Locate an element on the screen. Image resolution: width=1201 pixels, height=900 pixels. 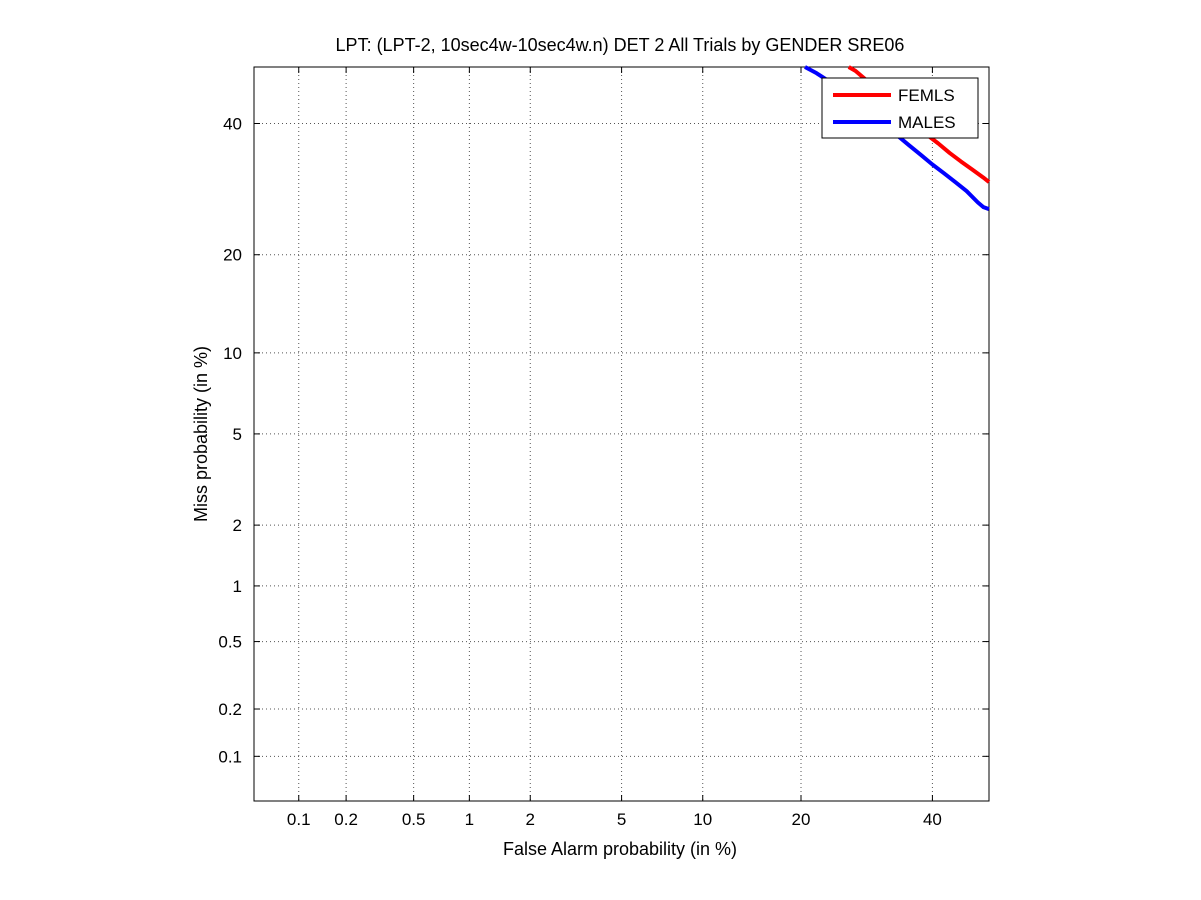
y-tick-label: 0.1 is located at coordinates (230, 756).